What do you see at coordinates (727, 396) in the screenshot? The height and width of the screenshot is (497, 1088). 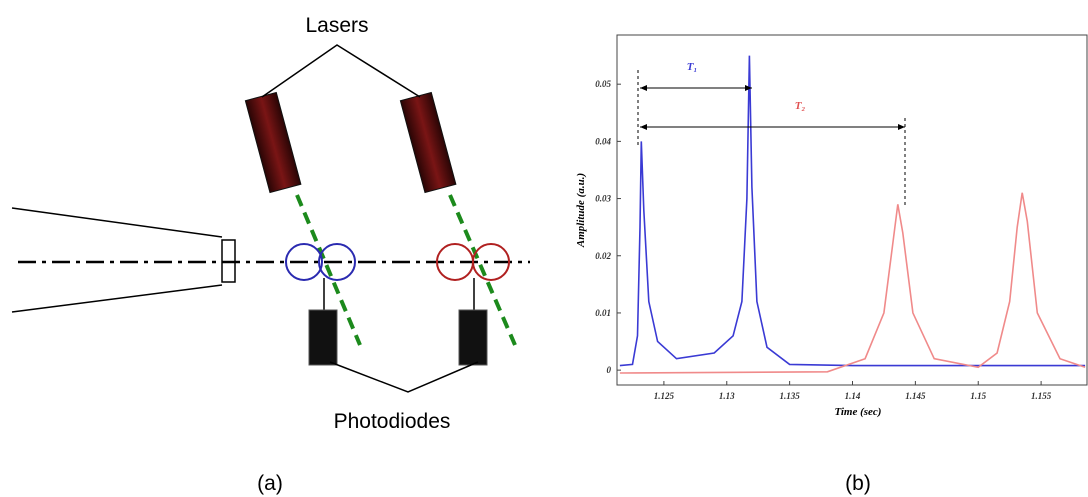 I see `x-tick-label: 1.13` at bounding box center [727, 396].